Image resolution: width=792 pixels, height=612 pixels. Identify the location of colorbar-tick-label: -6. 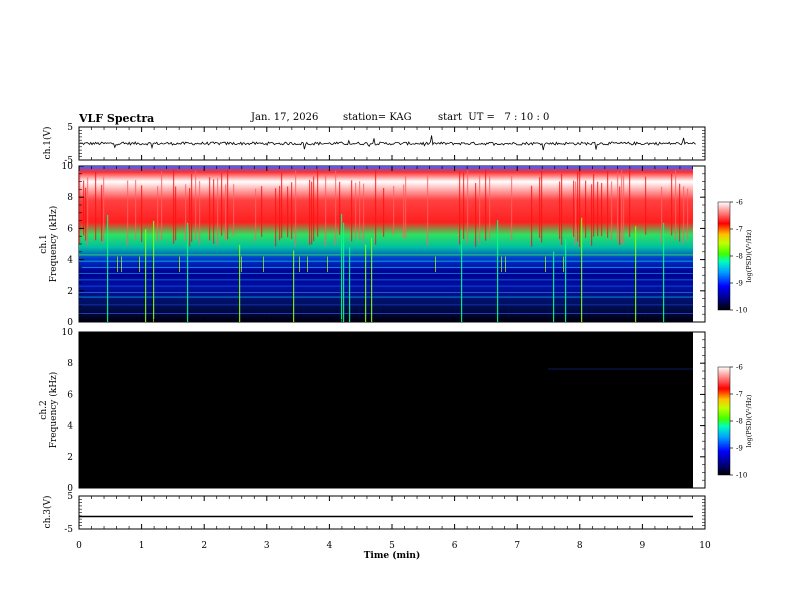
(739, 203).